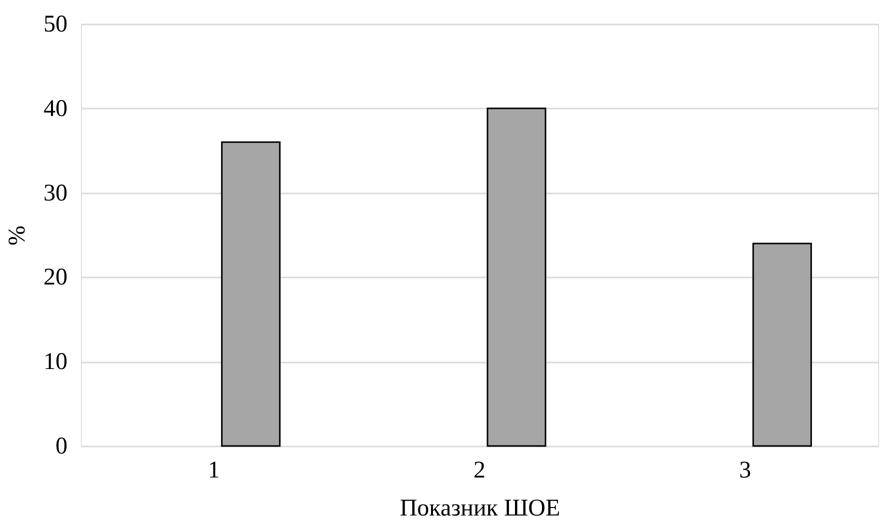  What do you see at coordinates (56, 277) in the screenshot?
I see `y-tick-label: 20` at bounding box center [56, 277].